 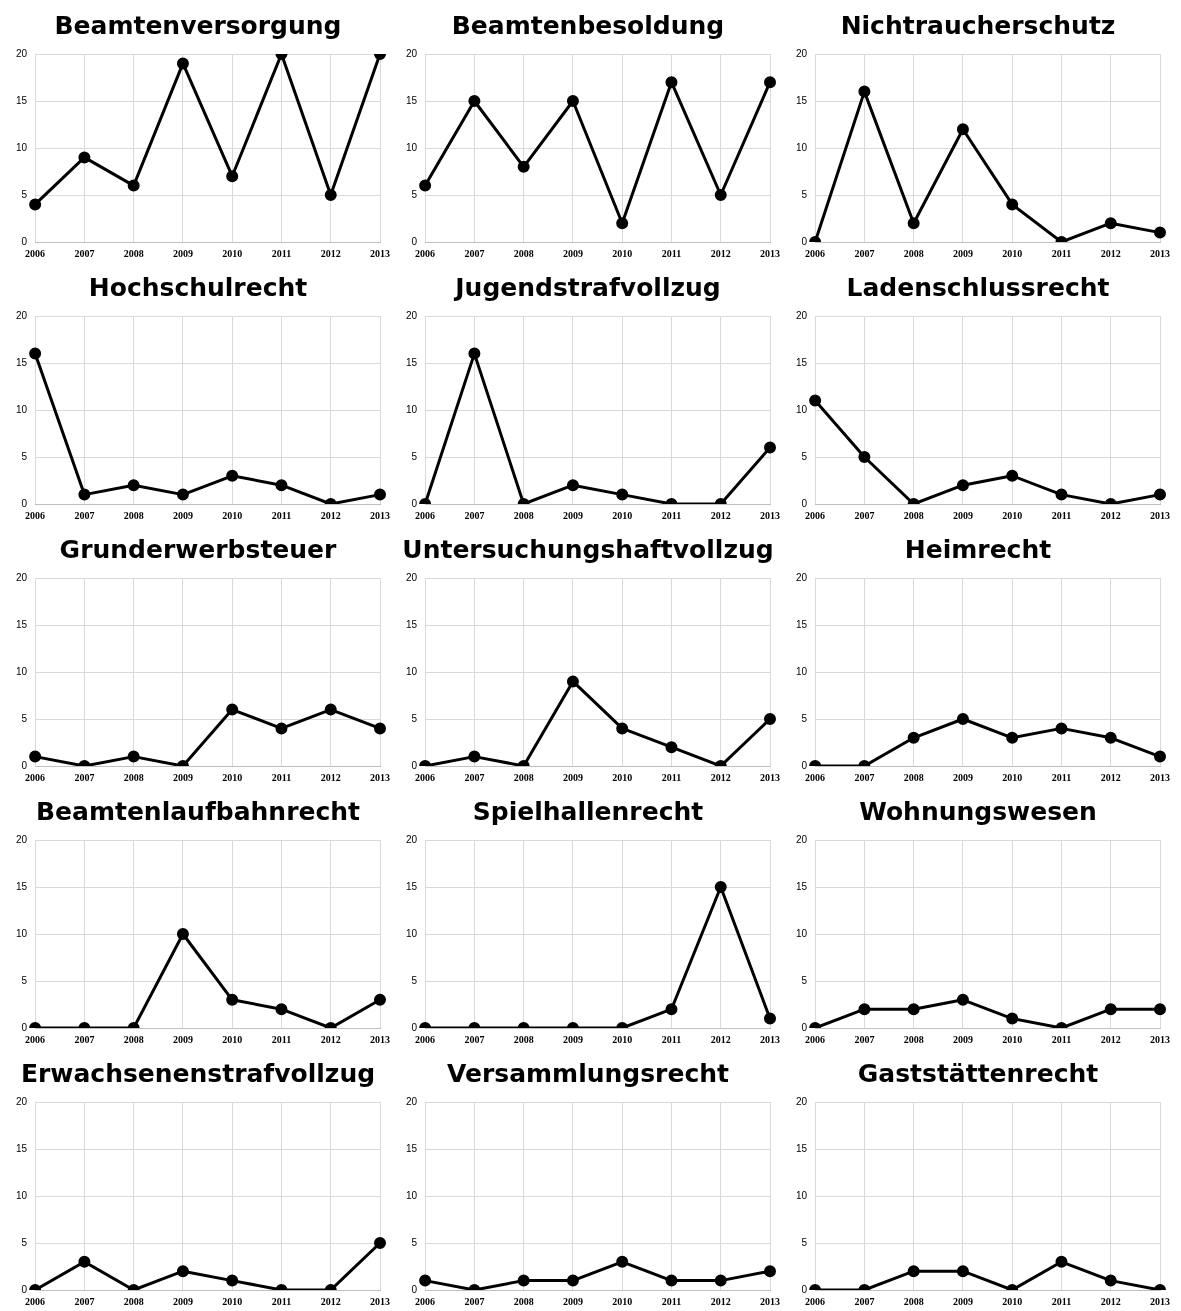 What do you see at coordinates (588, 549) in the screenshot?
I see `chart-title: Untersuchungshaftvollzug` at bounding box center [588, 549].